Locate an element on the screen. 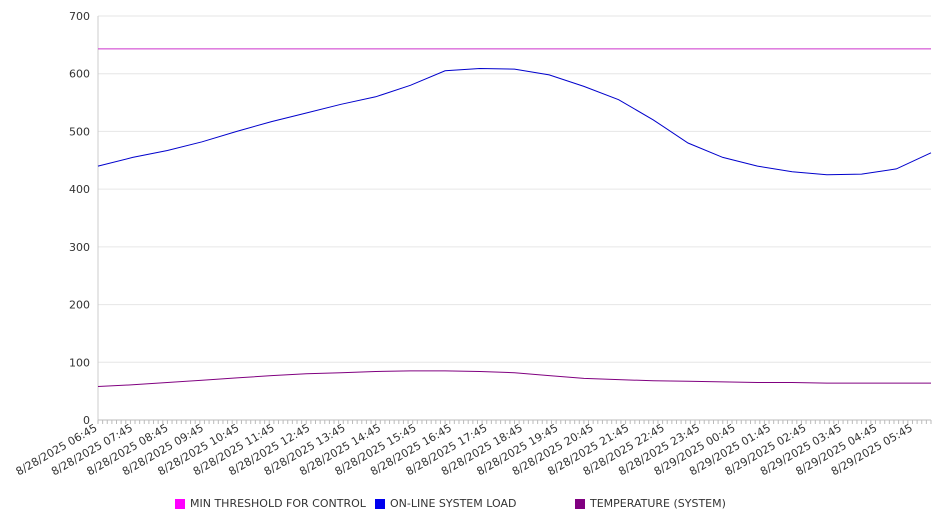  y-tick-label: 600 is located at coordinates (79, 74).